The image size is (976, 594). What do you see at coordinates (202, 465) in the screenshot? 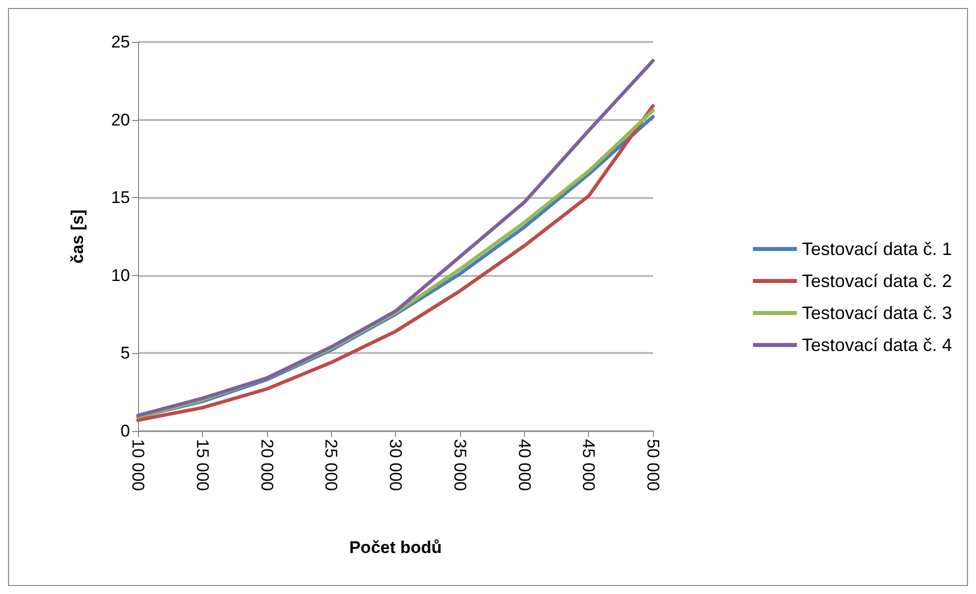
I see `x-tick-label: 15 000` at bounding box center [202, 465].